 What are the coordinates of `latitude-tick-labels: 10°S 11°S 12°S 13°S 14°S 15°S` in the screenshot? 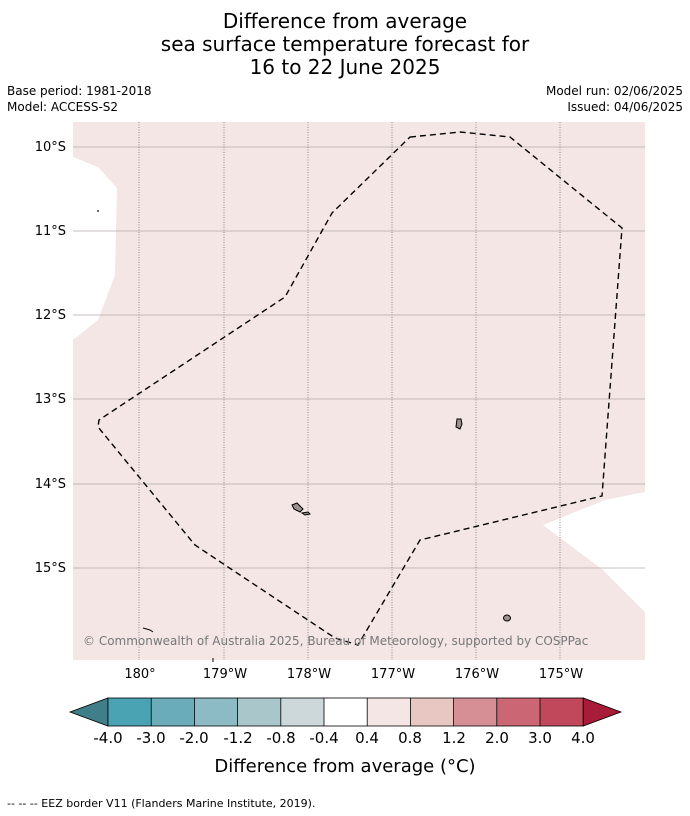 It's located at (50, 358).